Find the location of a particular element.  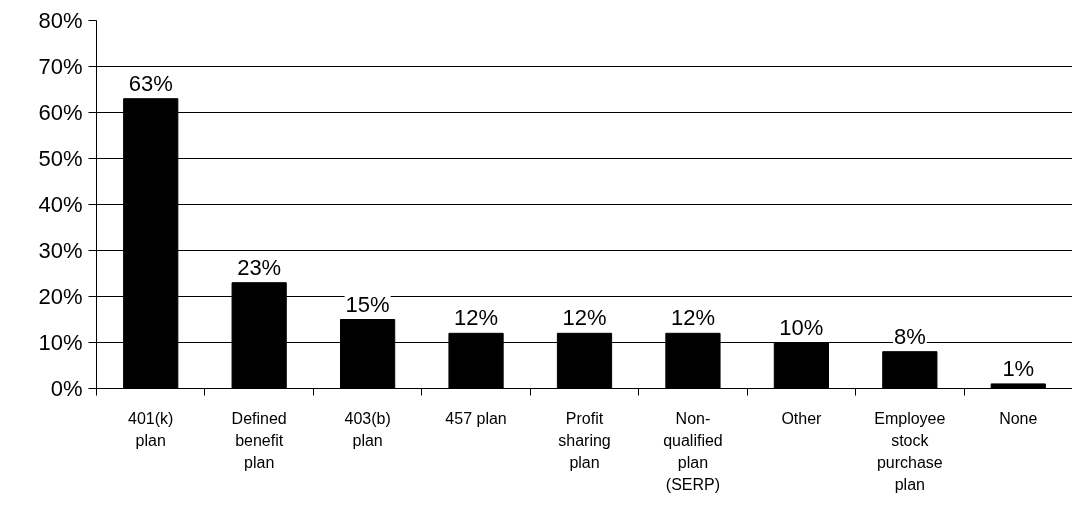

y-tick-label: 30% is located at coordinates (60, 250).